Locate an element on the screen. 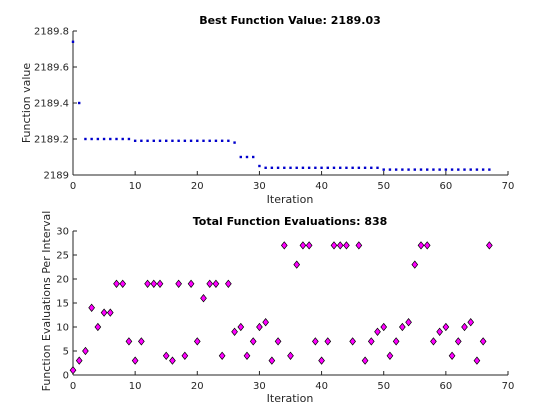 The width and height of the screenshot is (560, 420). chart-title: Total Function Evaluations: 838 is located at coordinates (290, 221).